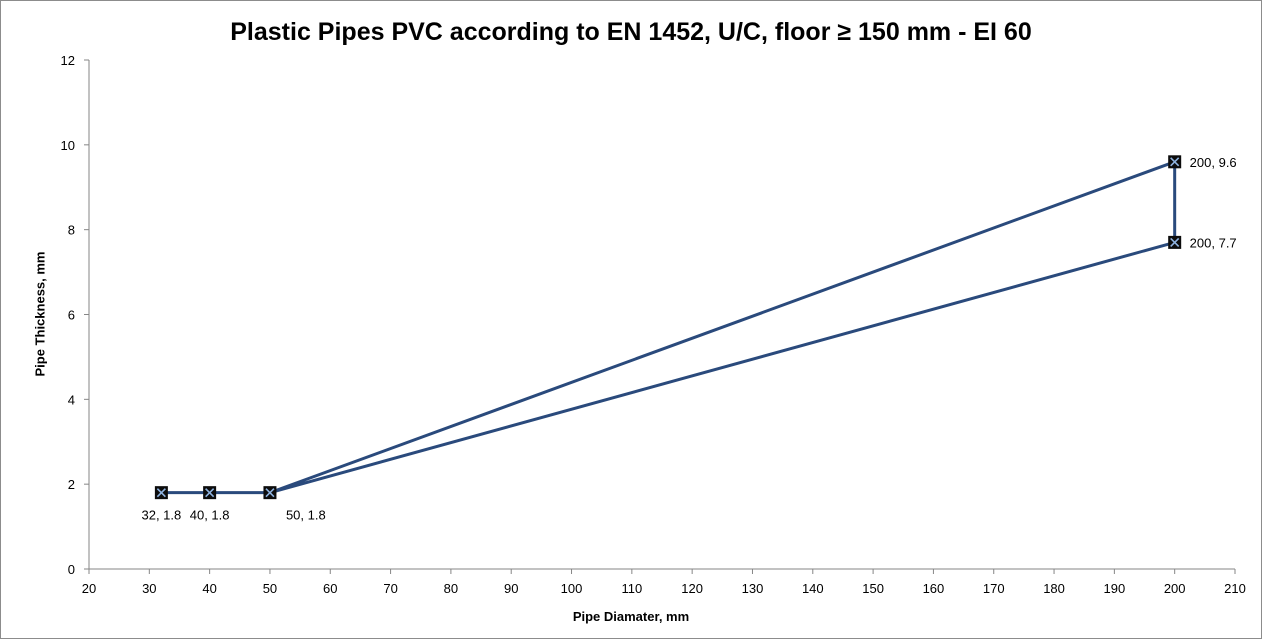 Image resolution: width=1262 pixels, height=639 pixels. I want to click on x-tick-label: 190, so click(1115, 588).